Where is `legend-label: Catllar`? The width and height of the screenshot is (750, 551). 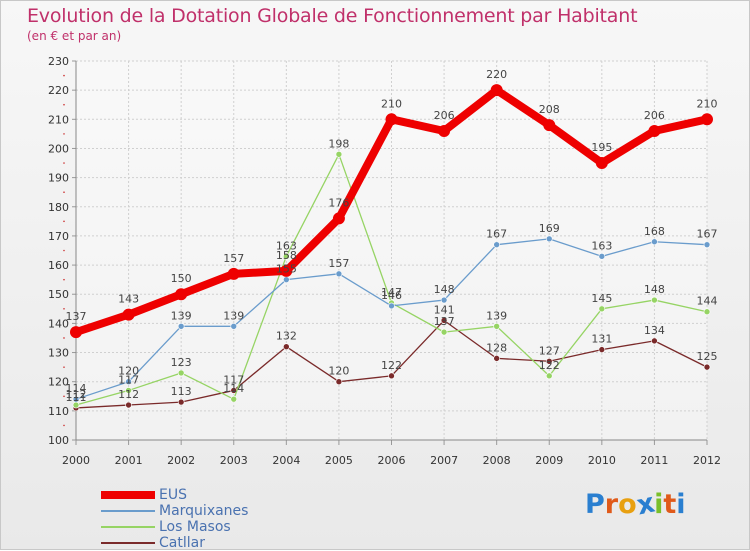
legend-label: Catllar is located at coordinates (182, 543).